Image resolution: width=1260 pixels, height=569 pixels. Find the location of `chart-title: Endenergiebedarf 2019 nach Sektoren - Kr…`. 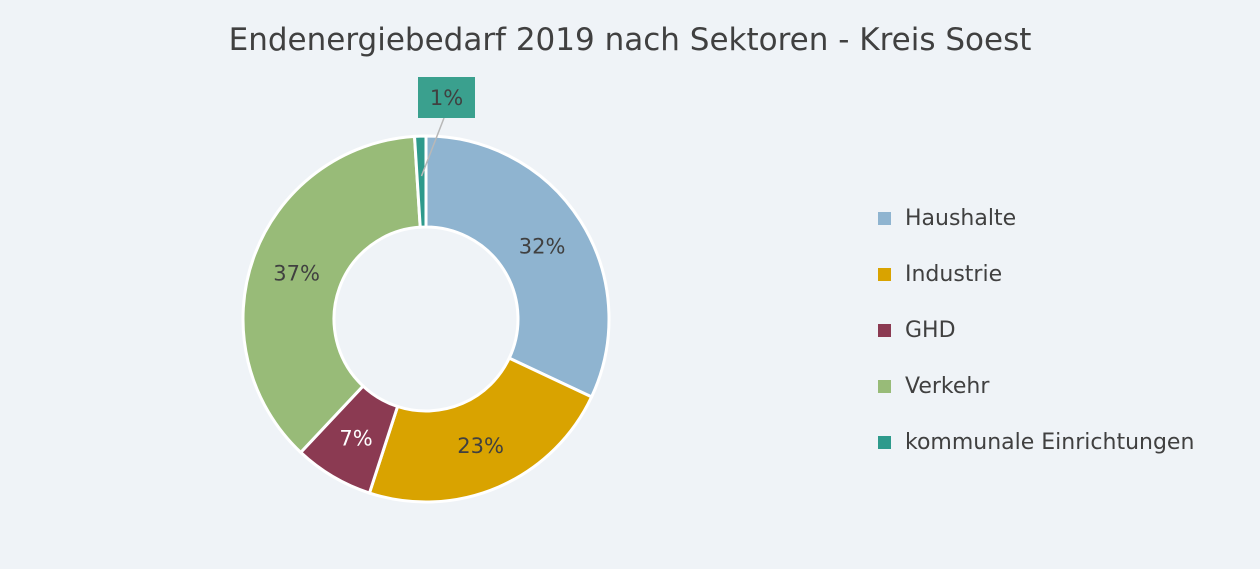

chart-title: Endenergiebedarf 2019 nach Sektoren - Kr… is located at coordinates (630, 40).